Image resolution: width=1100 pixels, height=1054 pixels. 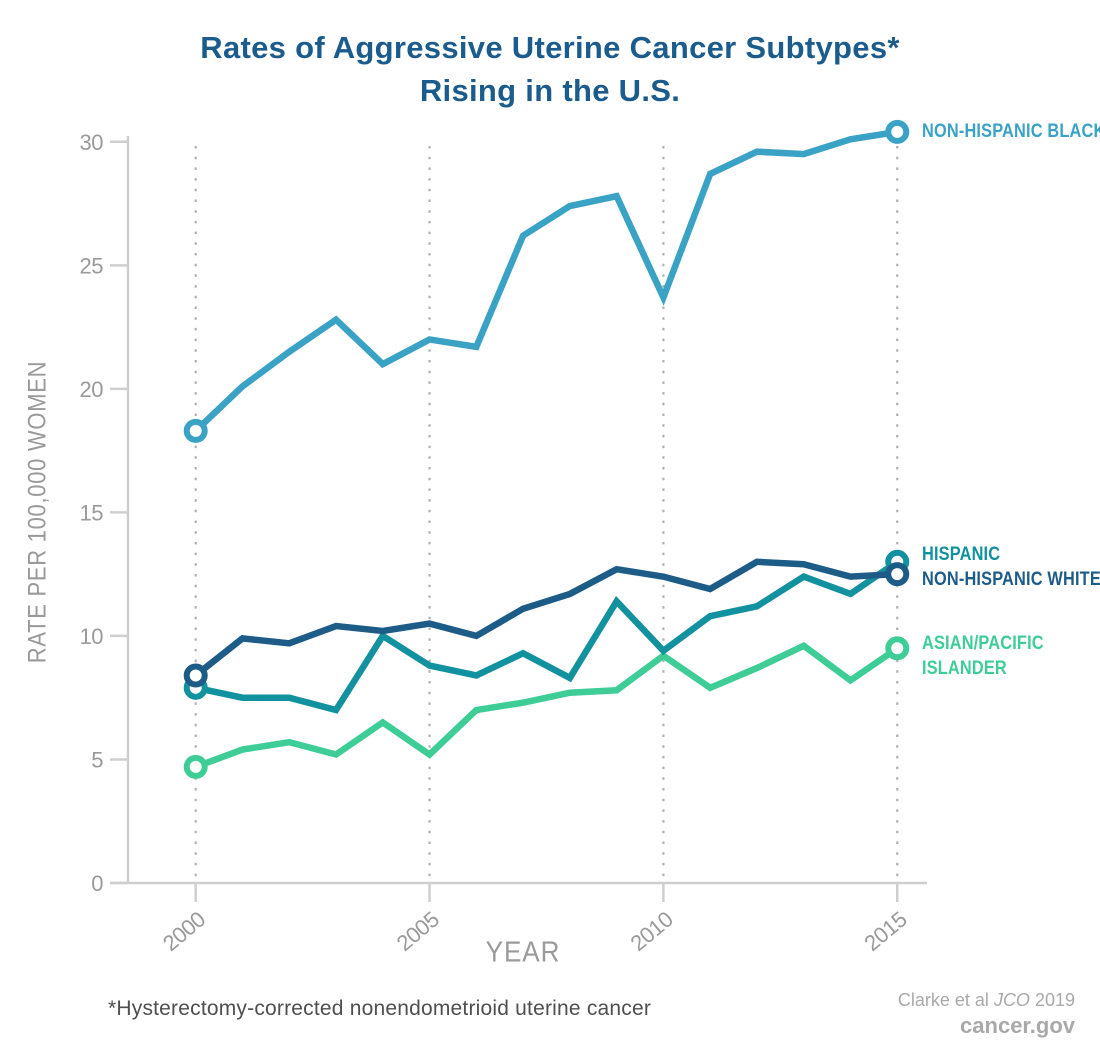 What do you see at coordinates (652, 931) in the screenshot?
I see `x-tick-label: 2010` at bounding box center [652, 931].